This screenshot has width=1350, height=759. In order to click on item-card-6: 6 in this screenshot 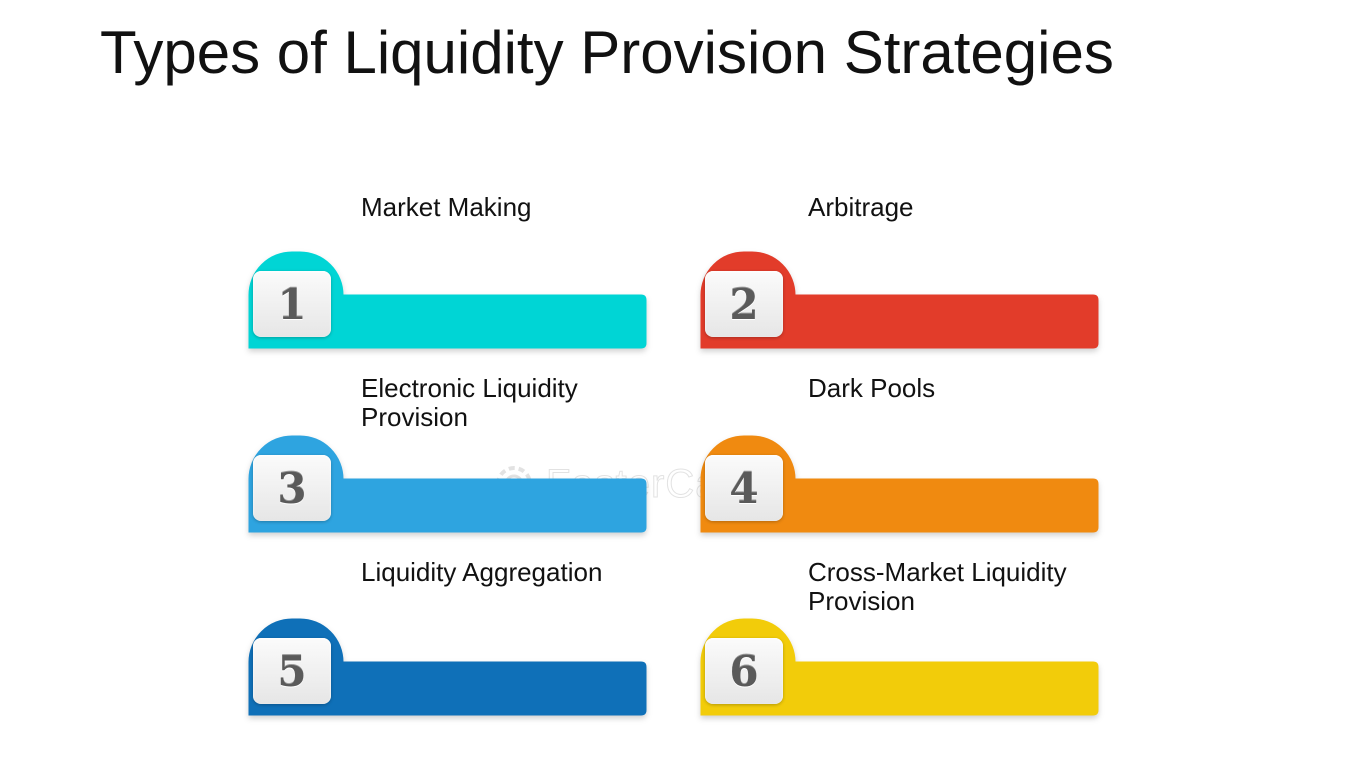, I will do `click(897, 667)`.